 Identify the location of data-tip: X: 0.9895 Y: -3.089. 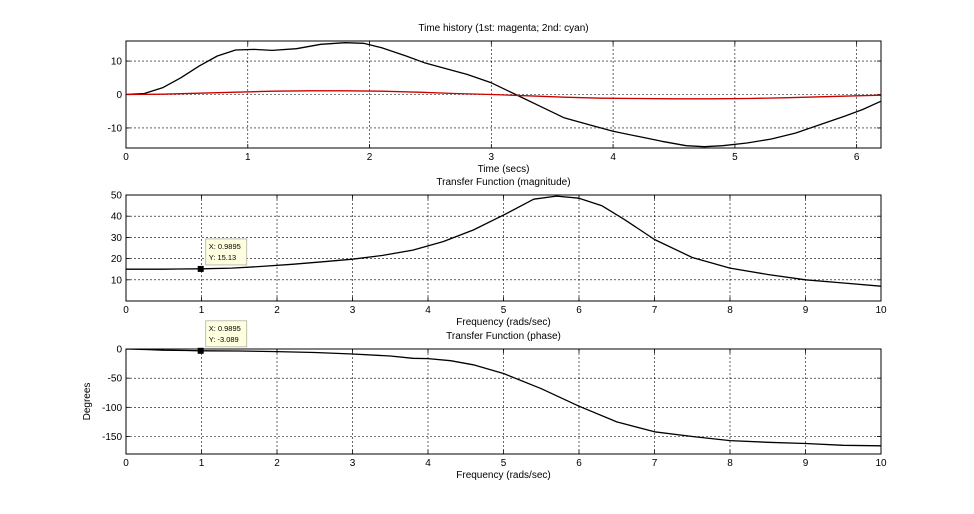
(222, 337).